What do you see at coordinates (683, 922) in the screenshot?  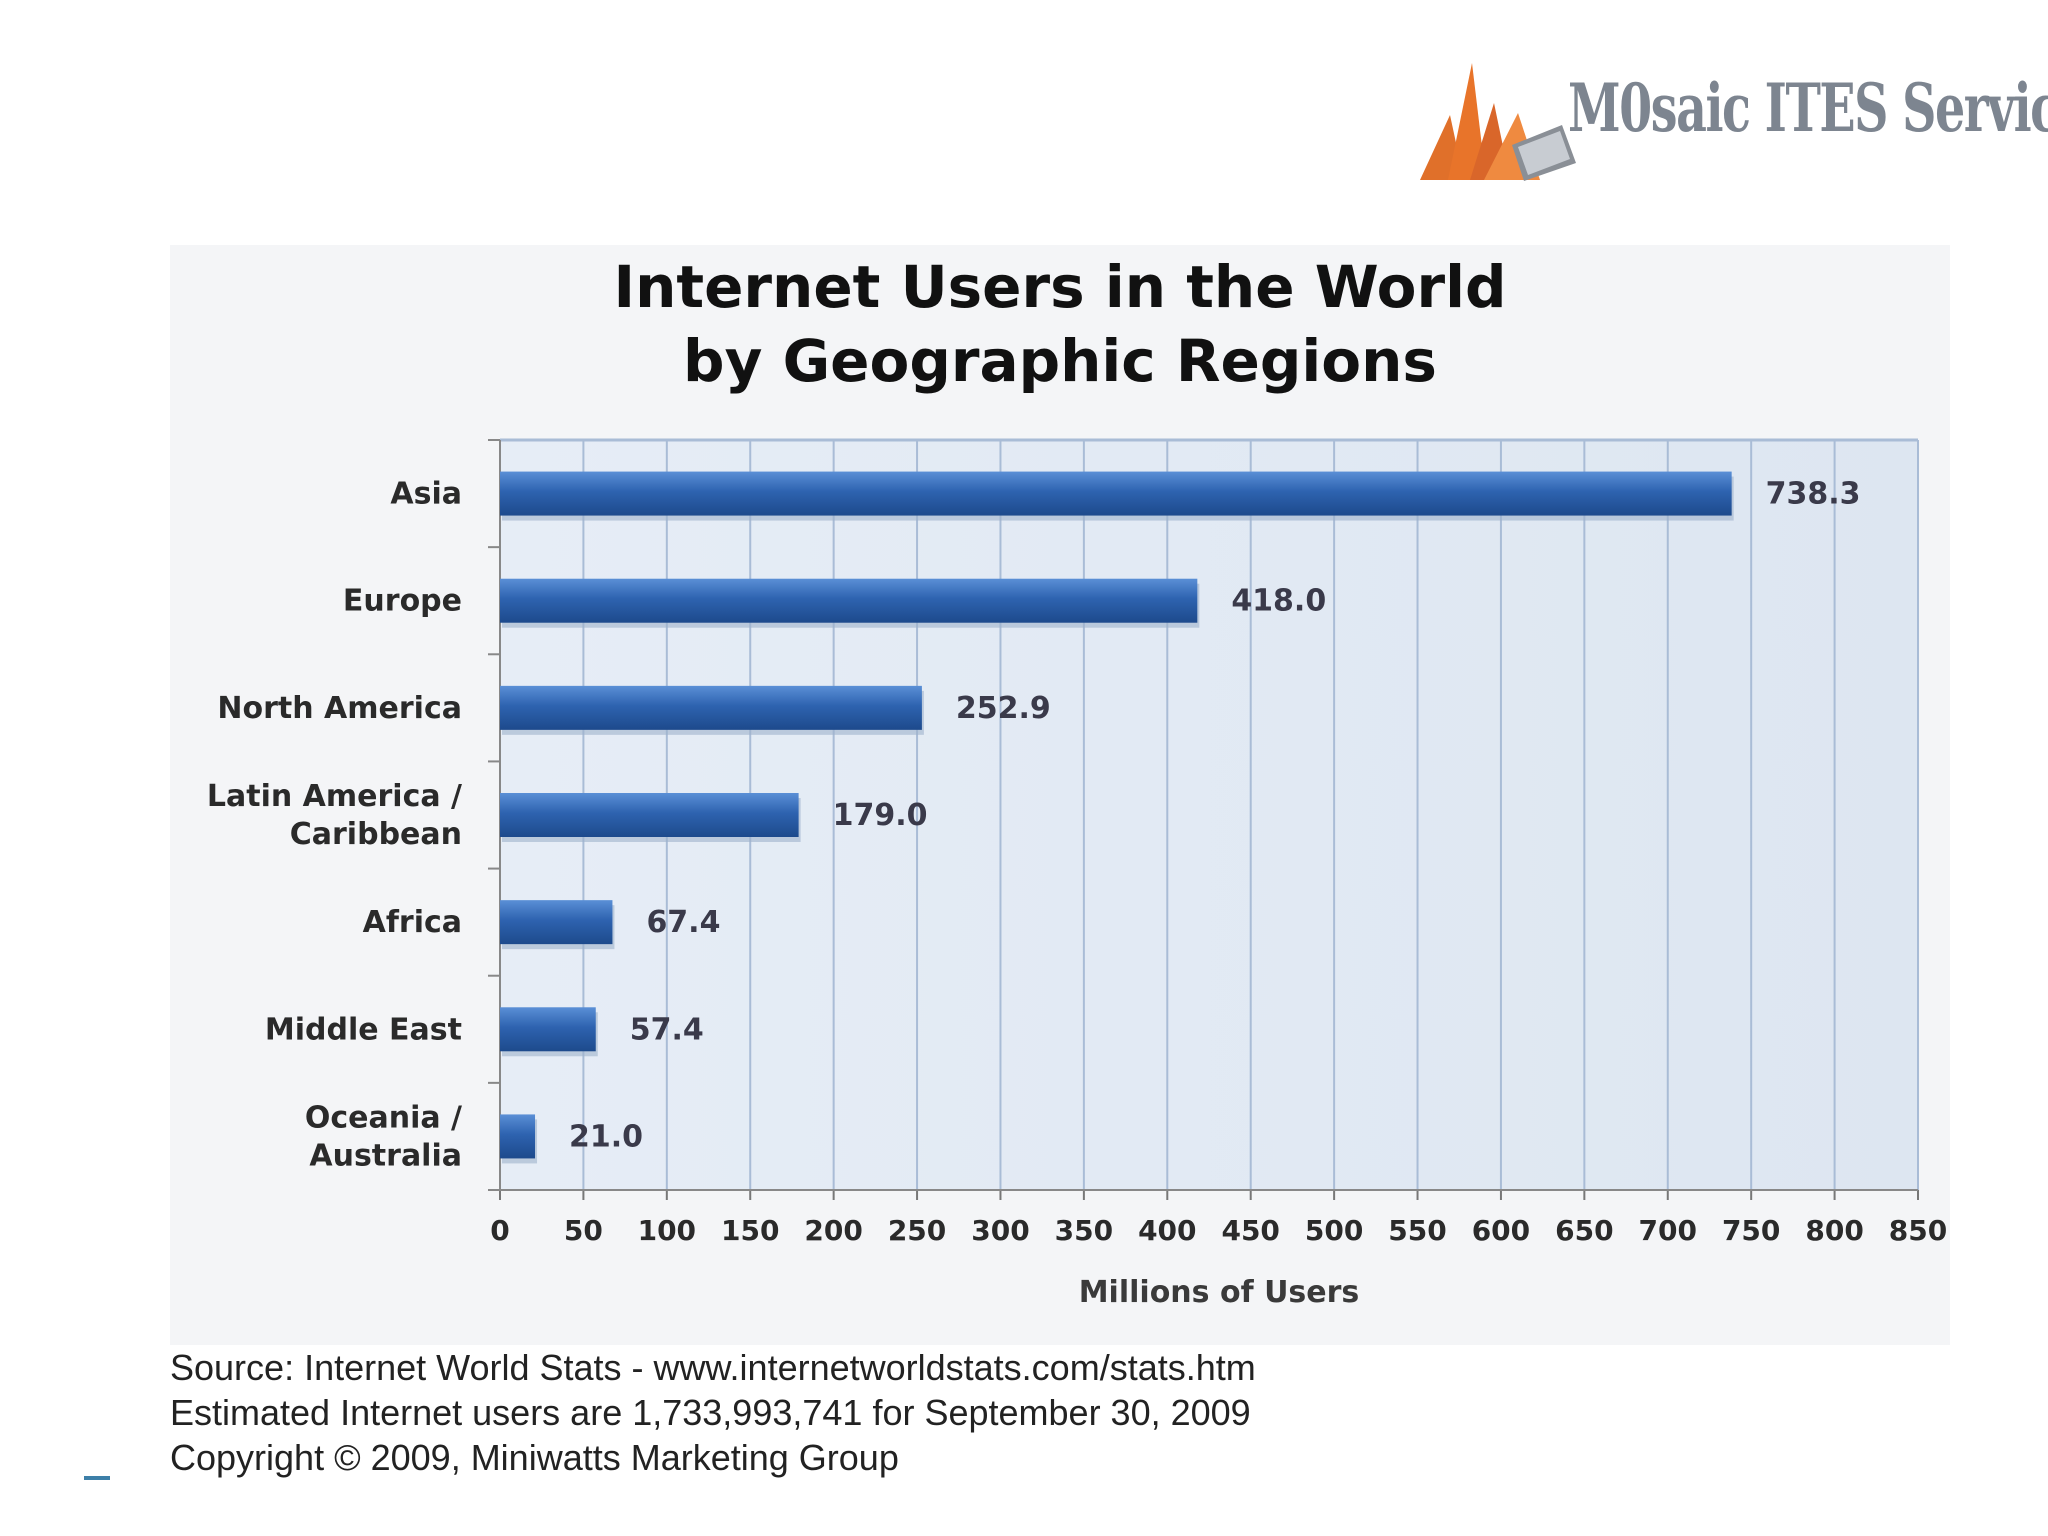 I see `data-label: 67.4` at bounding box center [683, 922].